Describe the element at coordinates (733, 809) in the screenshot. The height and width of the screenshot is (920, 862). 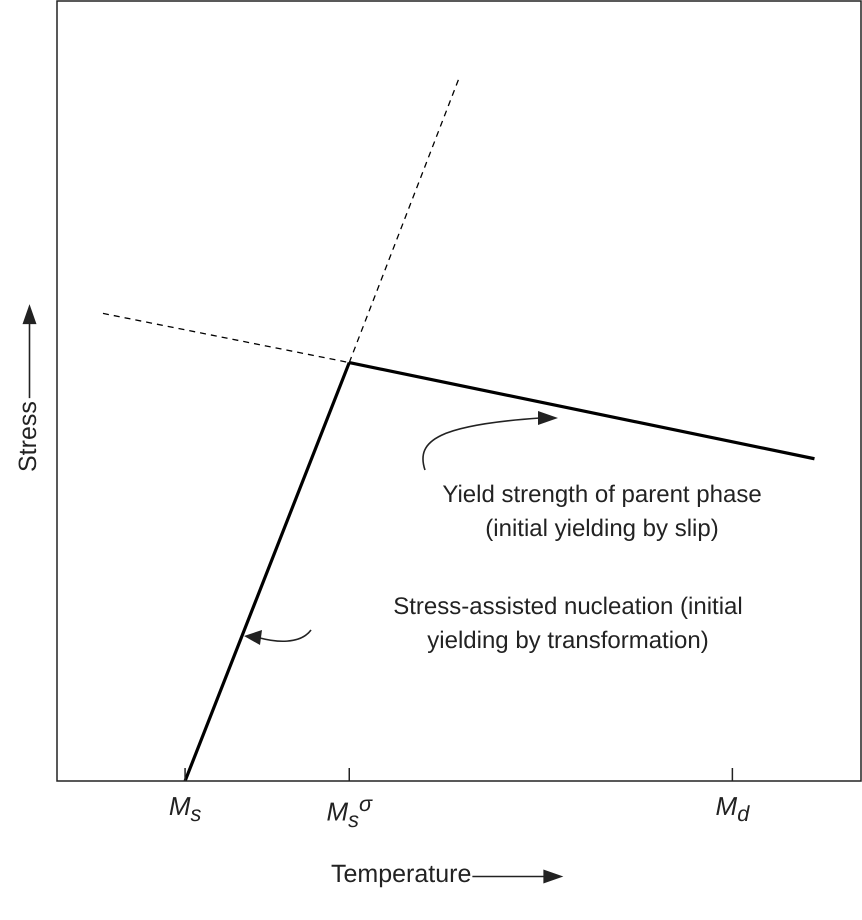
I see `x-tick-label: M$_{d}$` at that location.